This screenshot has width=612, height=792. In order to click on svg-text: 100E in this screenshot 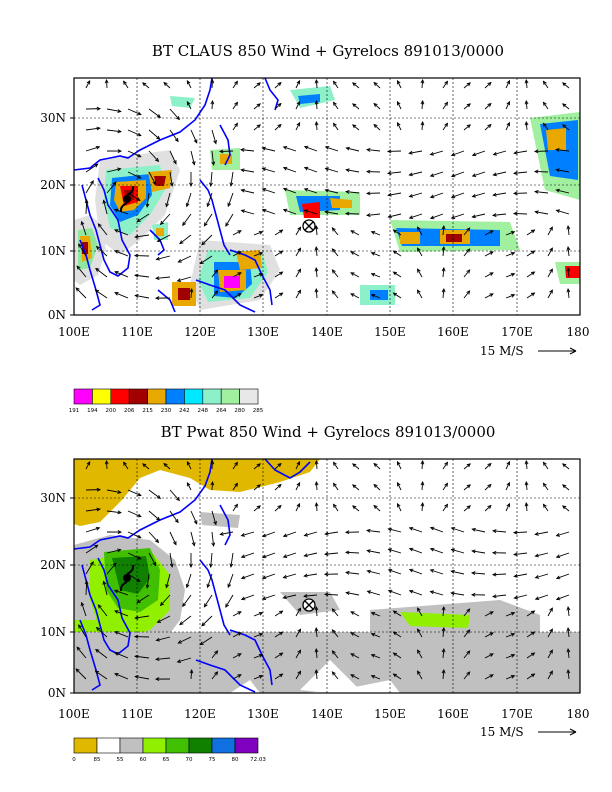, I will do `click(74, 332)`.